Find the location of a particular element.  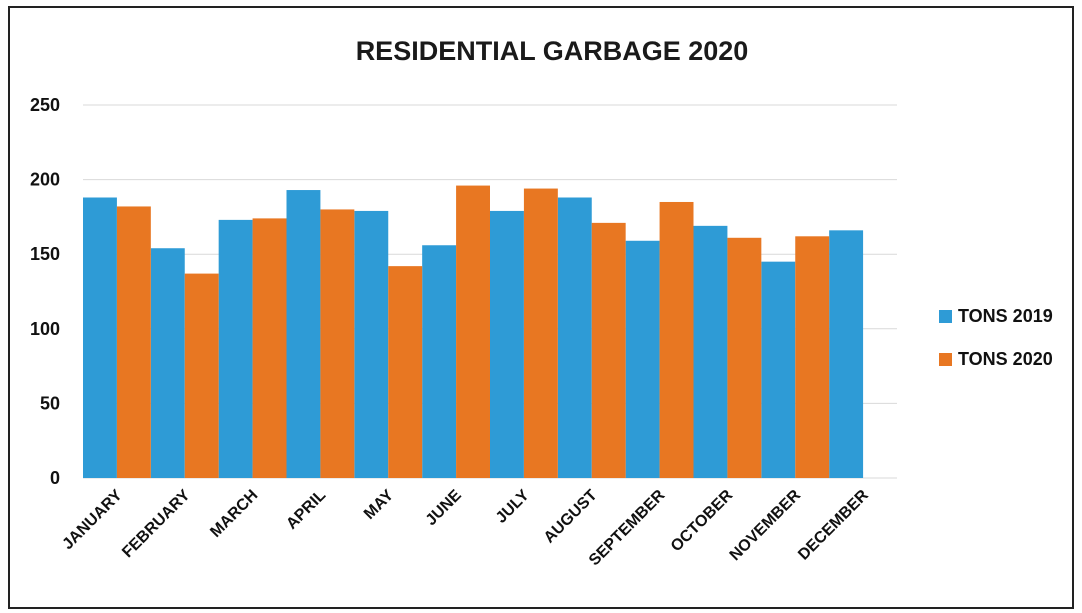

y-axis-ticks: 0 50 100 150 200 250 is located at coordinates (45, 291).